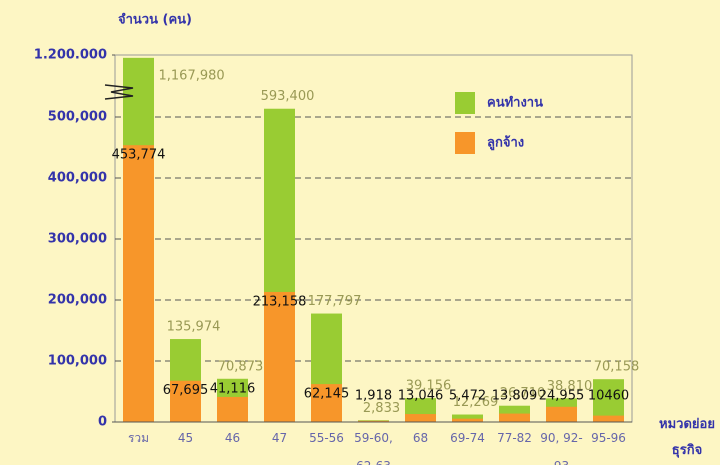 Image resolution: width=720 pixels, height=465 pixels. Describe the element at coordinates (77, 300) in the screenshot. I see `y-tick-label: 200,000` at that location.